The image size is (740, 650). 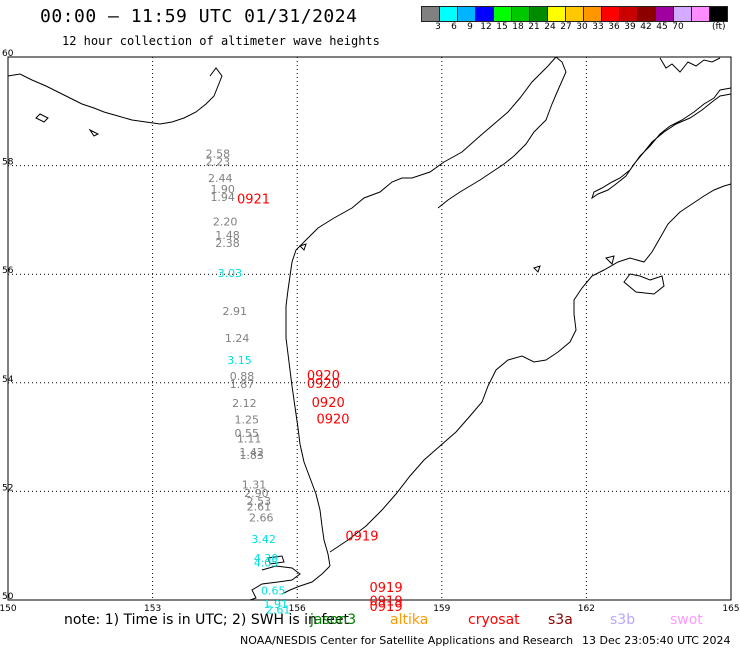 What do you see at coordinates (646, 27) in the screenshot?
I see `legend-label: 42` at bounding box center [646, 27].